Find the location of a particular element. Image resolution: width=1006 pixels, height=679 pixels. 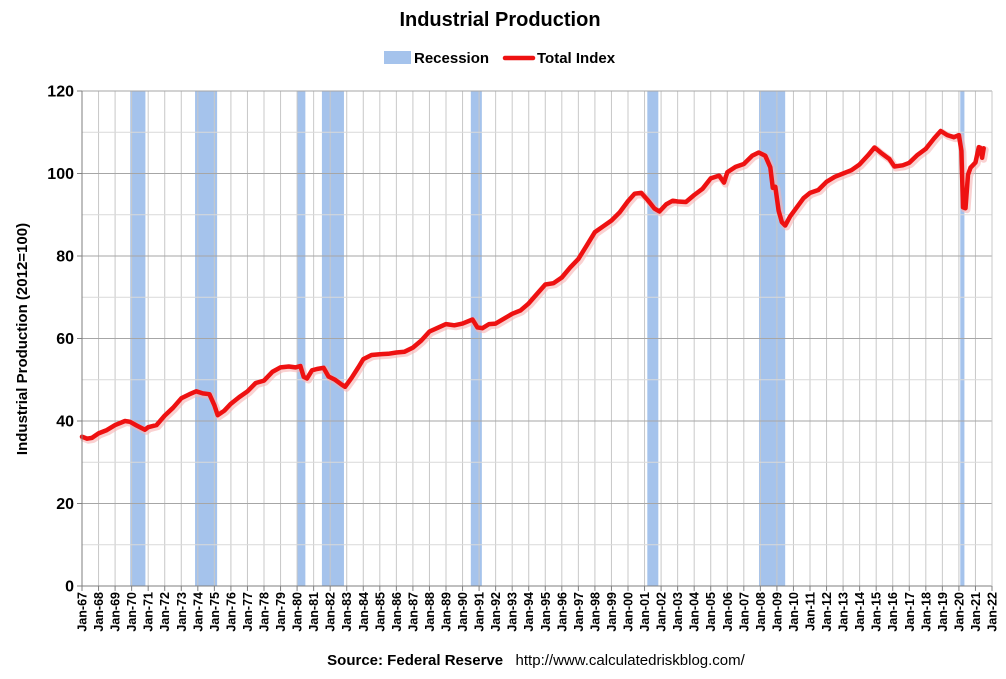

x-tick-label-Jan-93: Jan-93 is located at coordinates (513, 612).